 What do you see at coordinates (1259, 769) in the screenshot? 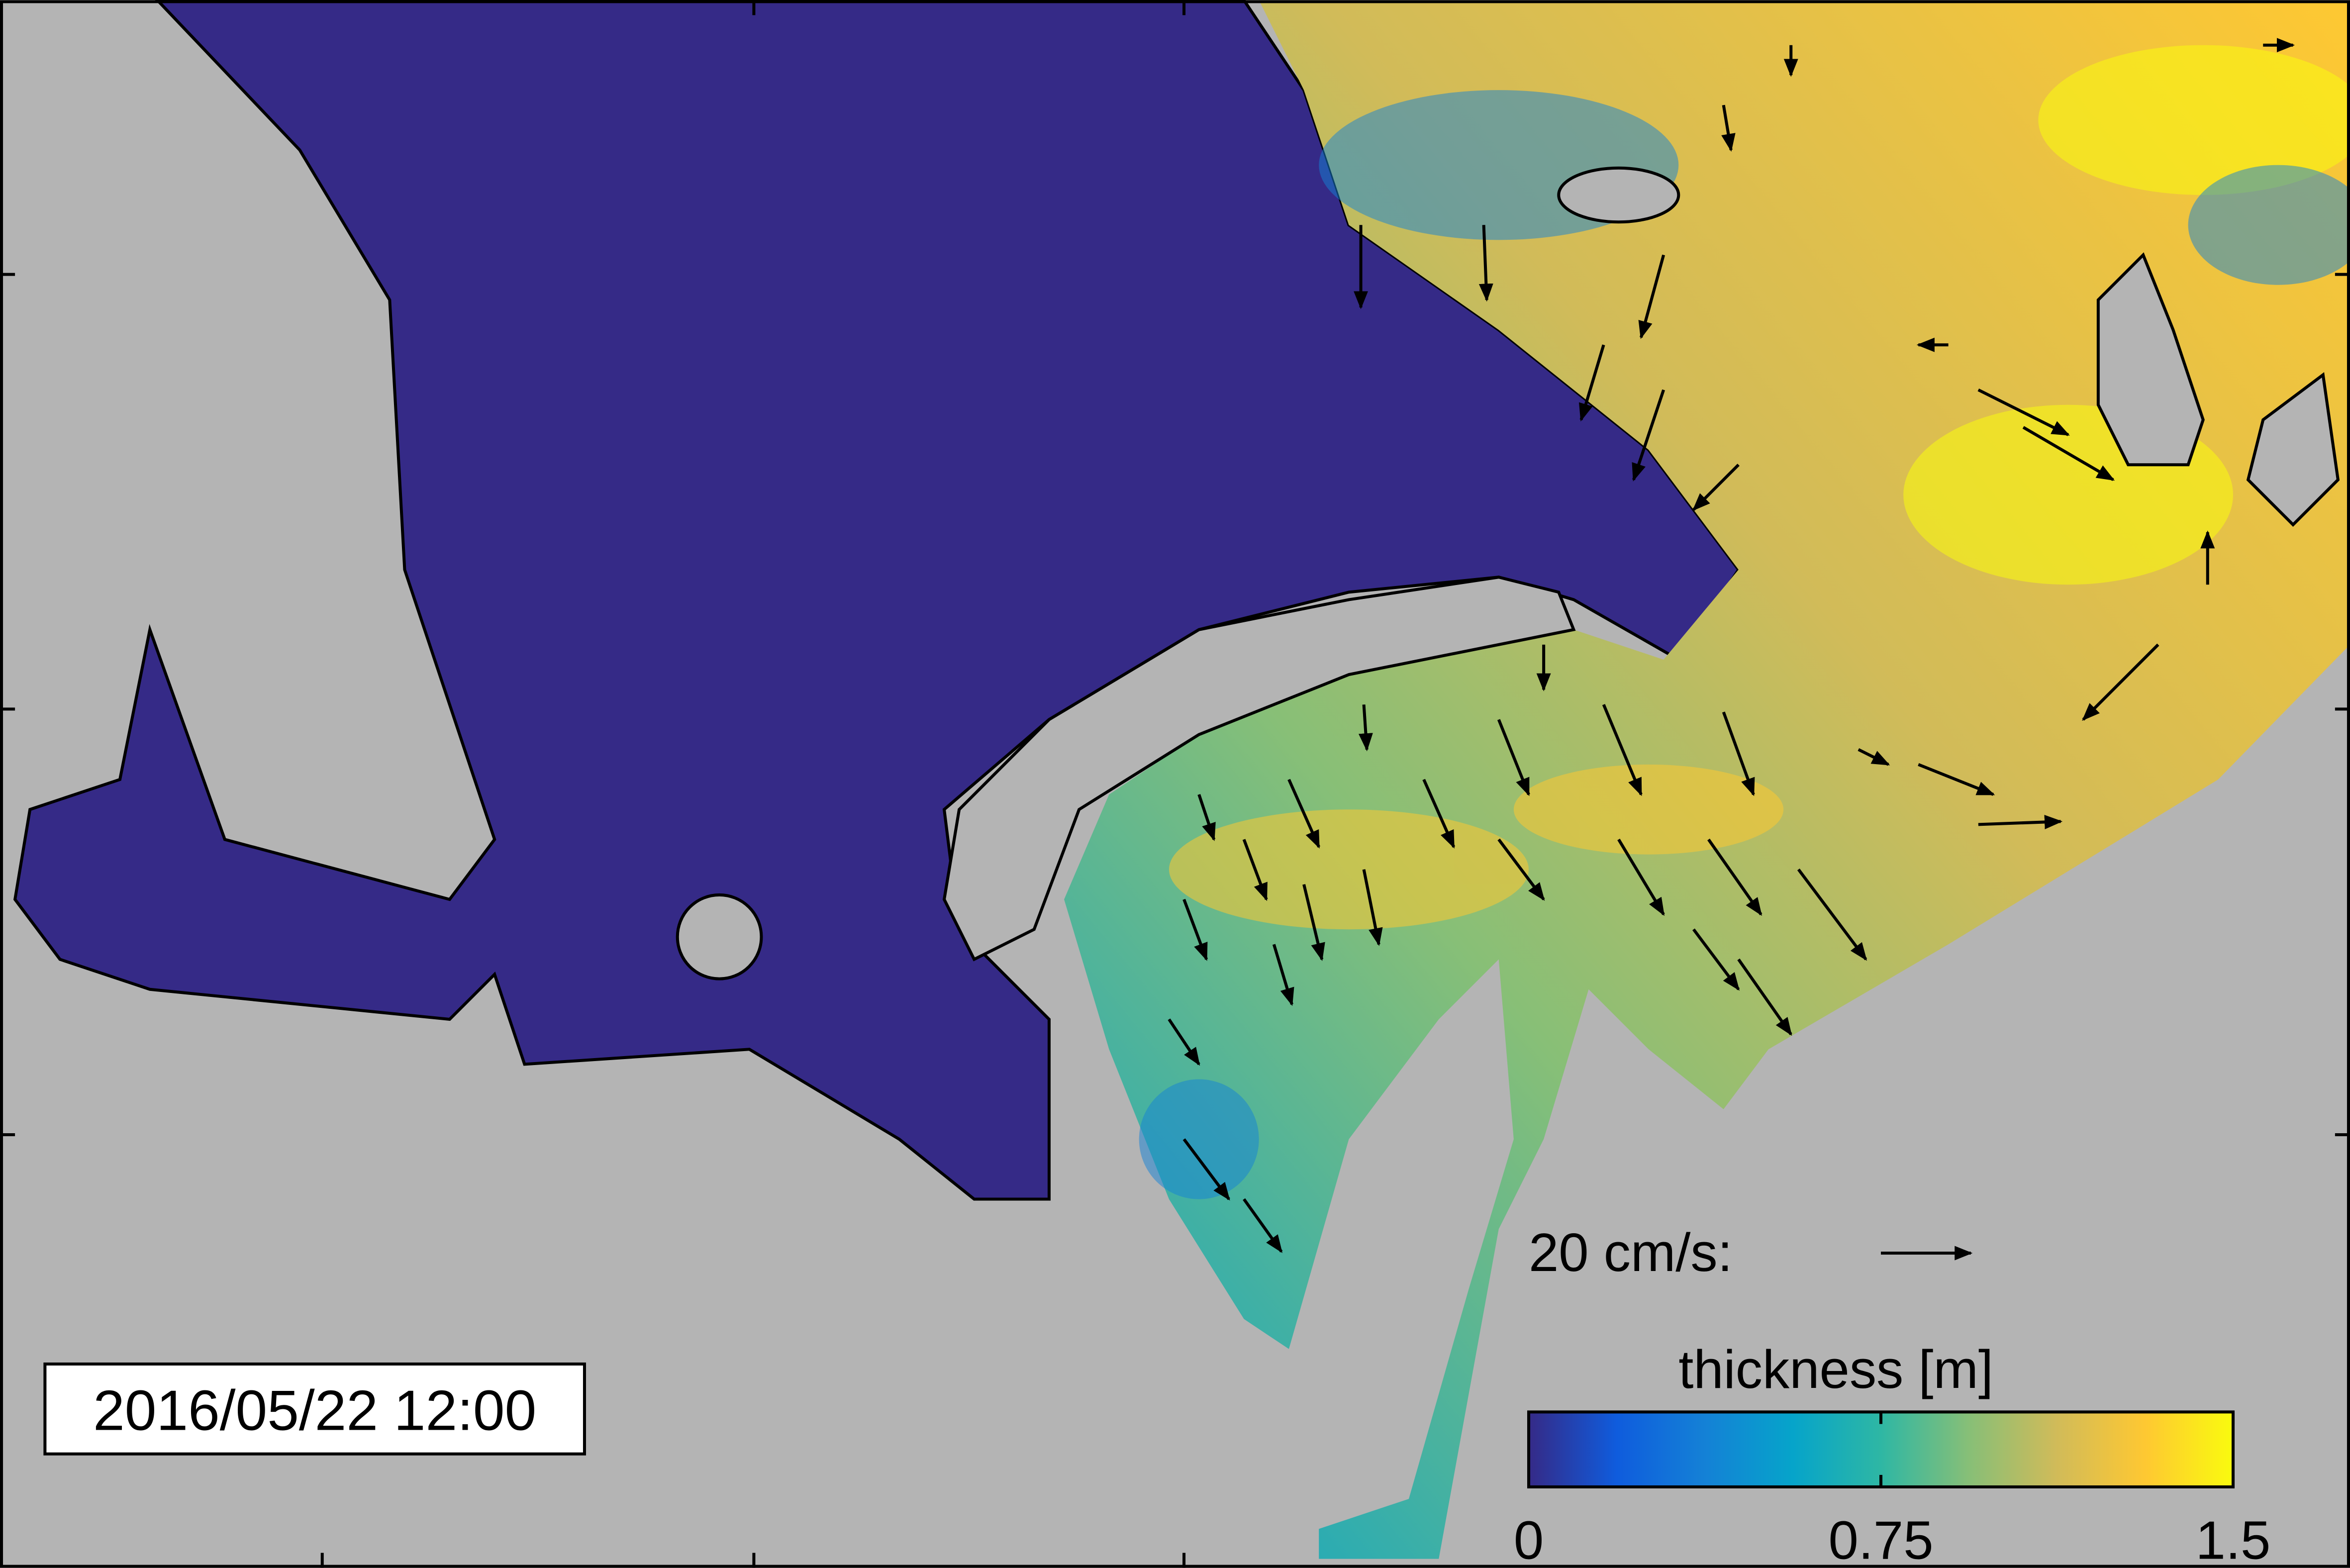
I see `peninsula` at bounding box center [1259, 769].